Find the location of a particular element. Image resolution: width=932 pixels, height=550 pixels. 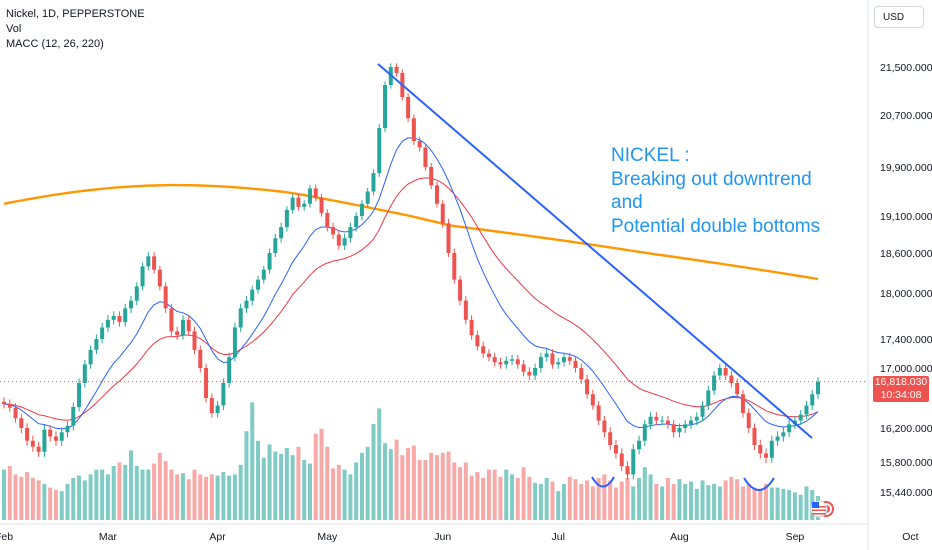

us-flag-icon is located at coordinates (823, 509).